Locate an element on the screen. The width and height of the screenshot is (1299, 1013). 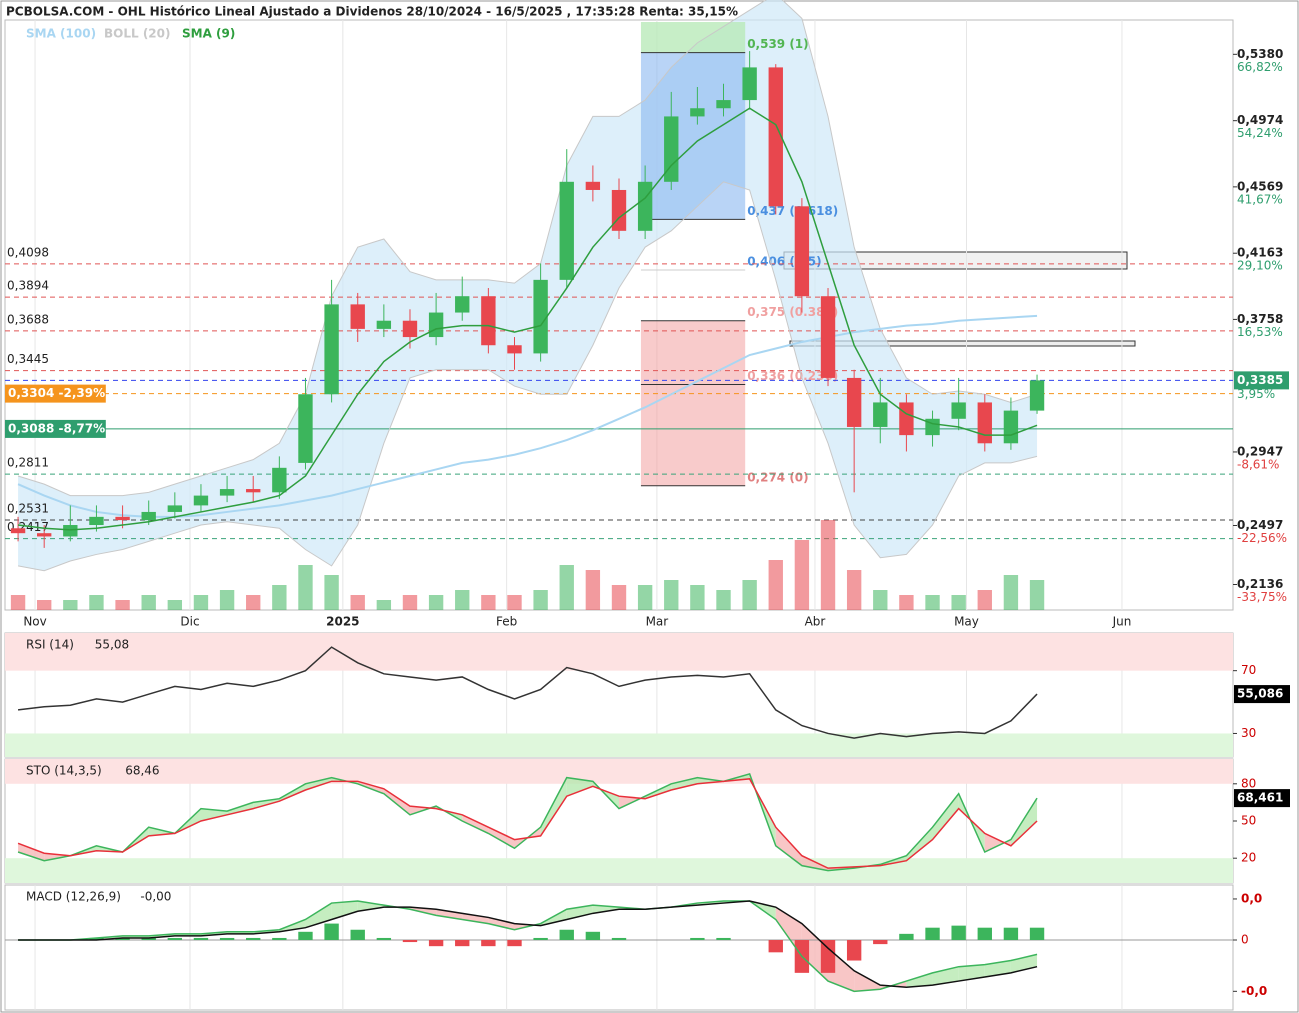
x-tick-label: Abr is located at coordinates (815, 622).